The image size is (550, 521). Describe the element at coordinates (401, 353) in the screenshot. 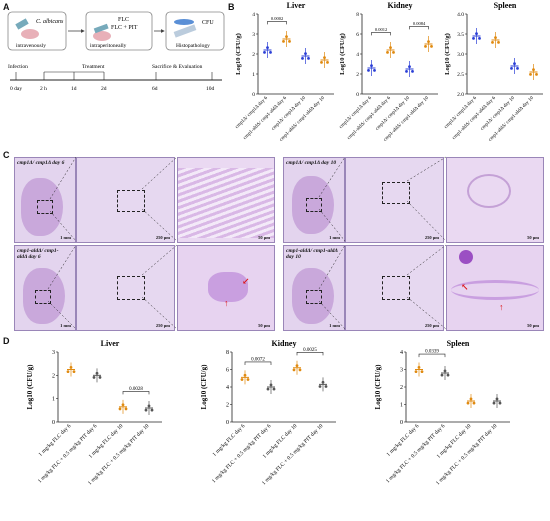

I see `y-tick-label: 4` at that location.